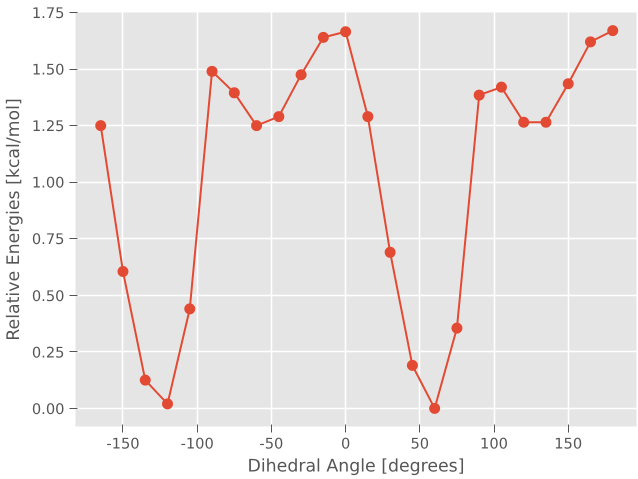 This screenshot has width=638, height=479. Describe the element at coordinates (48, 353) in the screenshot. I see `y-tick-label: 0.25` at that location.